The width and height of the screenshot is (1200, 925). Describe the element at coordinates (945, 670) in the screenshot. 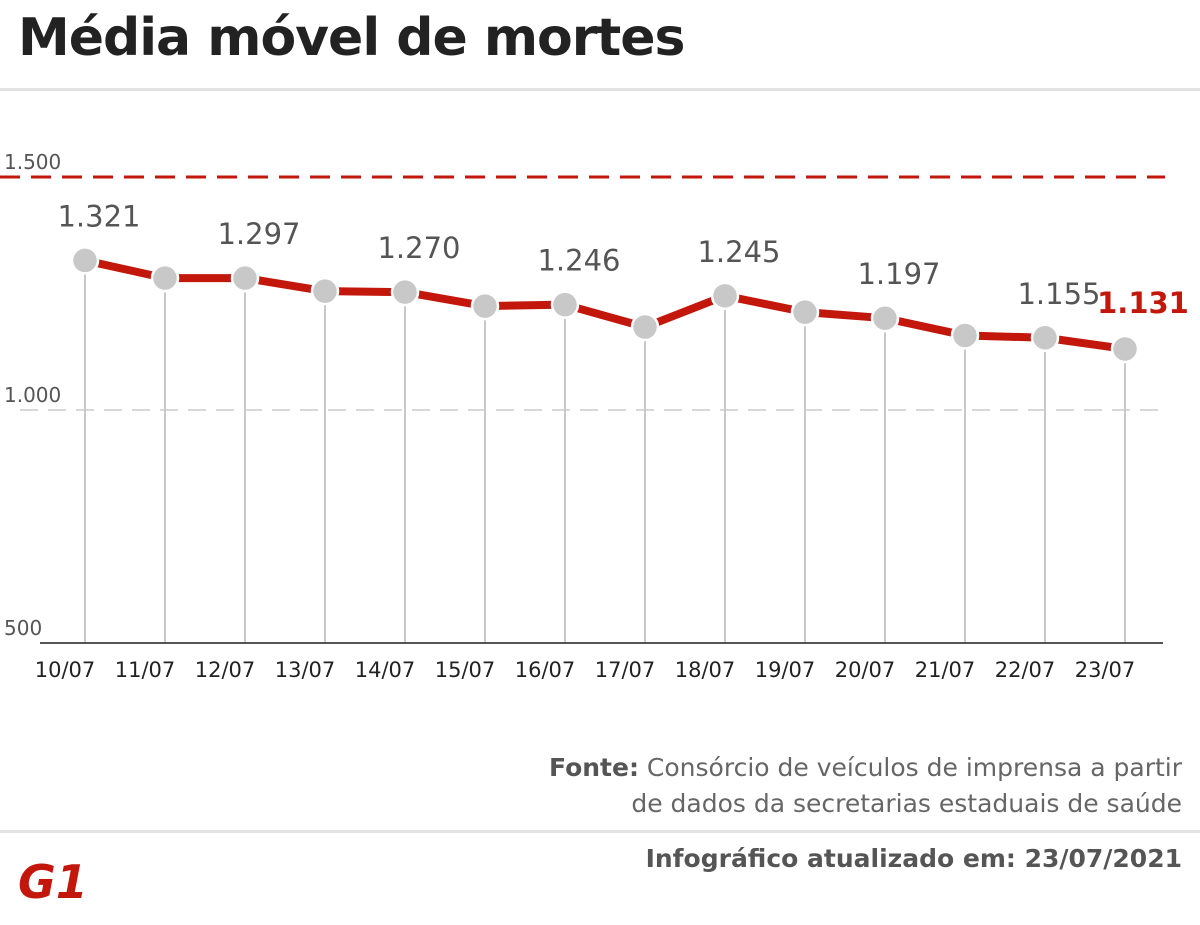

I see `x-tick-label: 21/07` at that location.